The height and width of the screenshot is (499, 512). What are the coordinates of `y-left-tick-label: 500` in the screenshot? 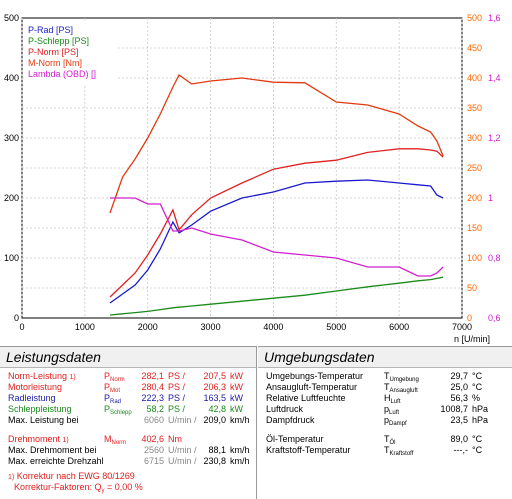 It's located at (11, 18).